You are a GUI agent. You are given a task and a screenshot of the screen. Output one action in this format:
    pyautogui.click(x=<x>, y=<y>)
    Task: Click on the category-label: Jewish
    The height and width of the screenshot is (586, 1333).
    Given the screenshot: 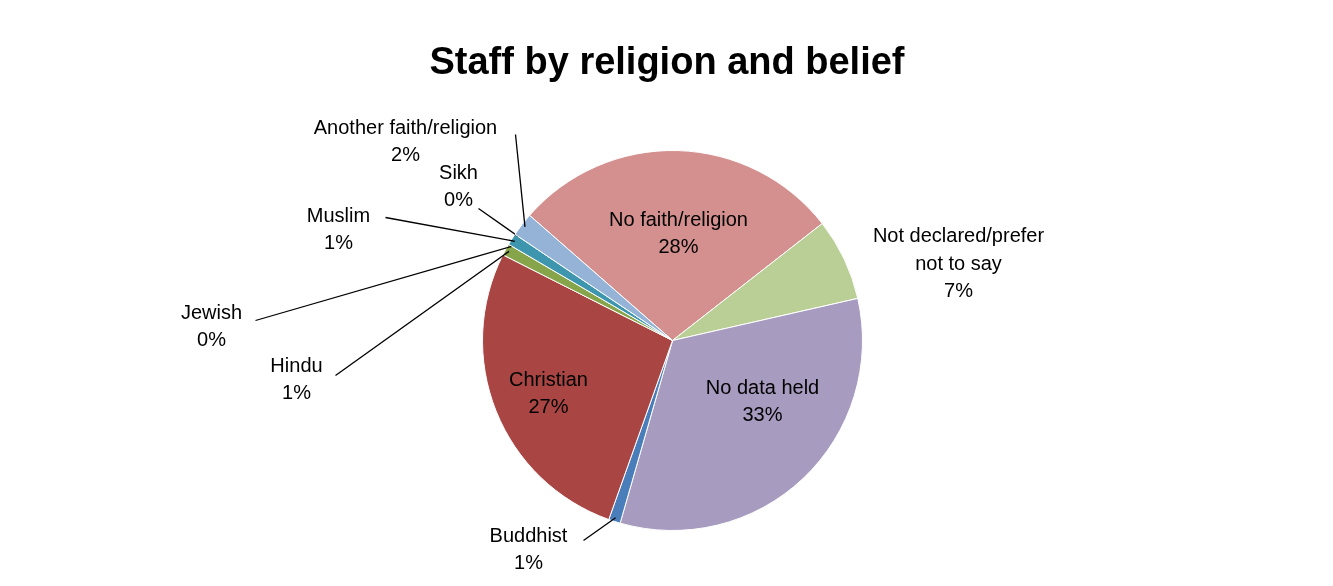 What is the action you would take?
    pyautogui.click(x=211, y=311)
    